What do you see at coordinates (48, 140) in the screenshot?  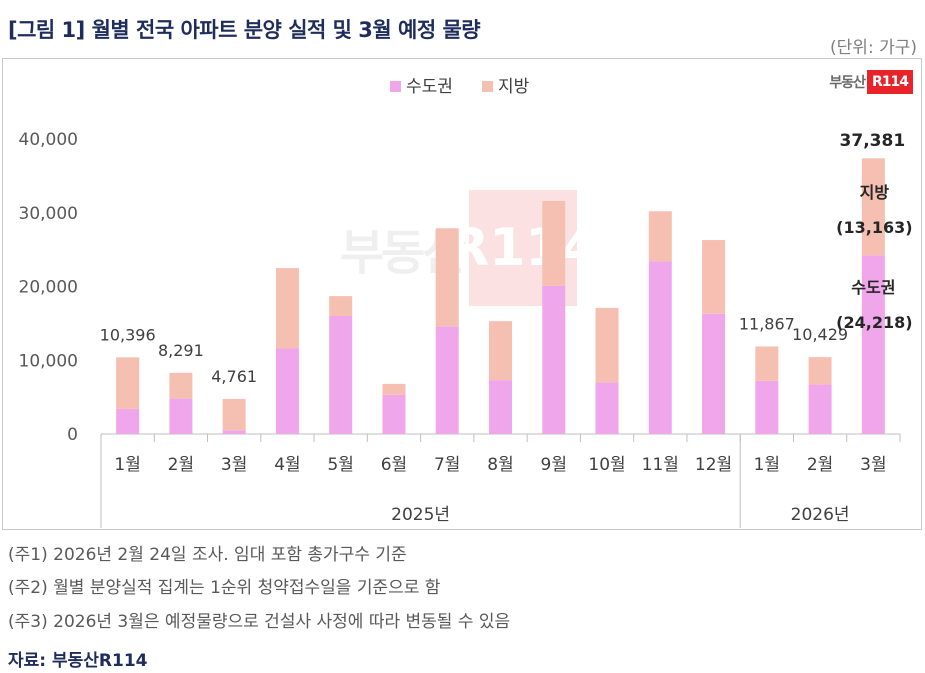 I see `y-tick-label: 40,000` at bounding box center [48, 140].